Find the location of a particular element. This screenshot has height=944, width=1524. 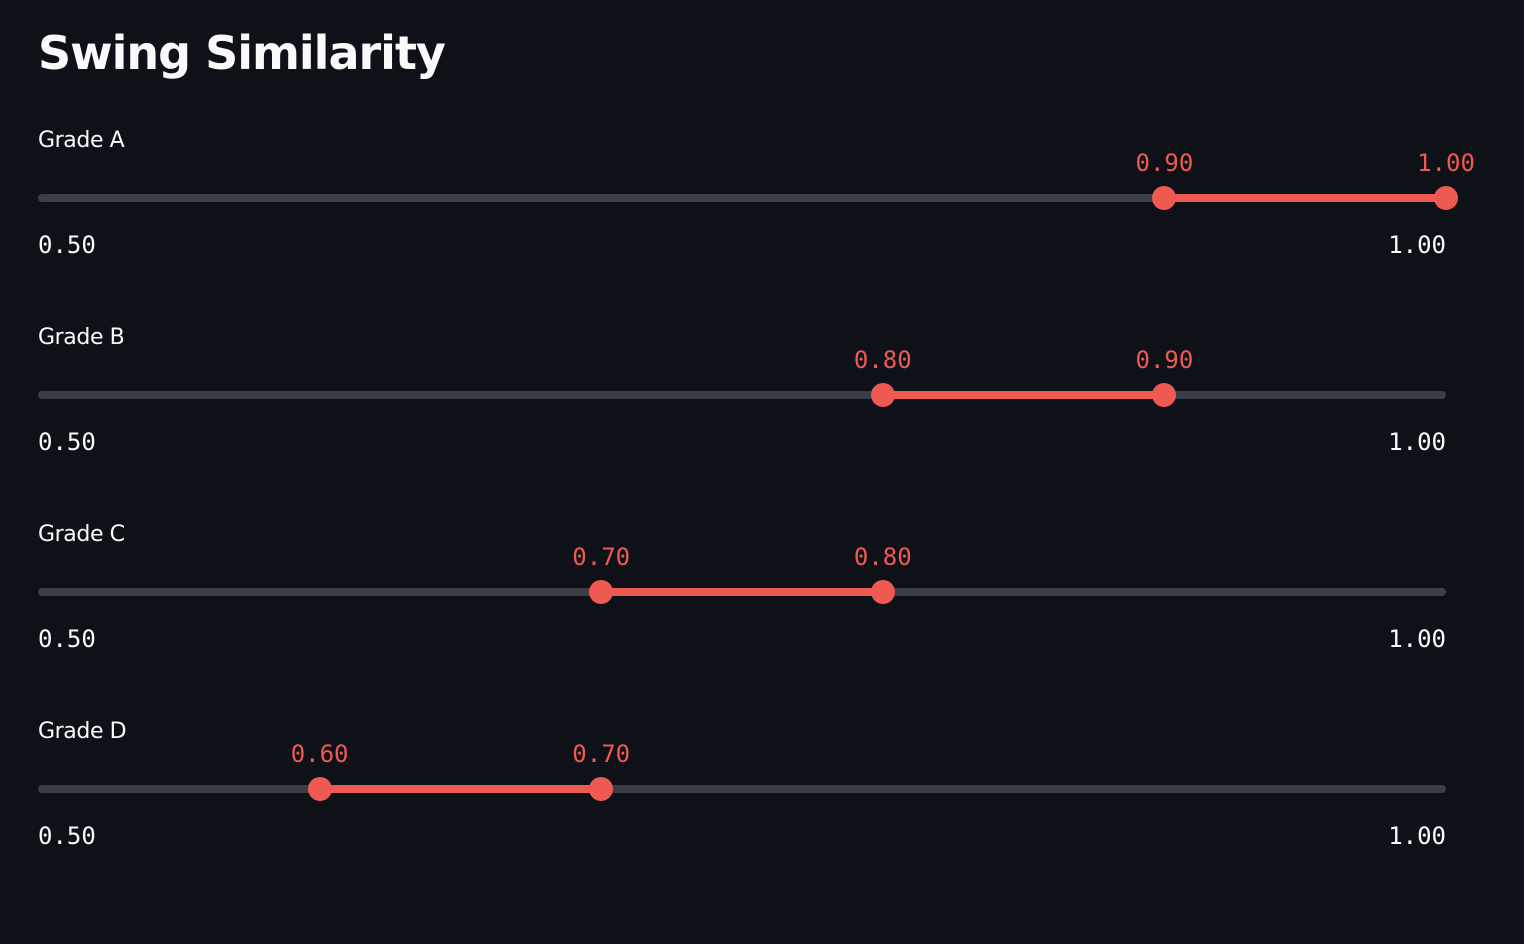

slider-low-value: 0.70 is located at coordinates (601, 557).